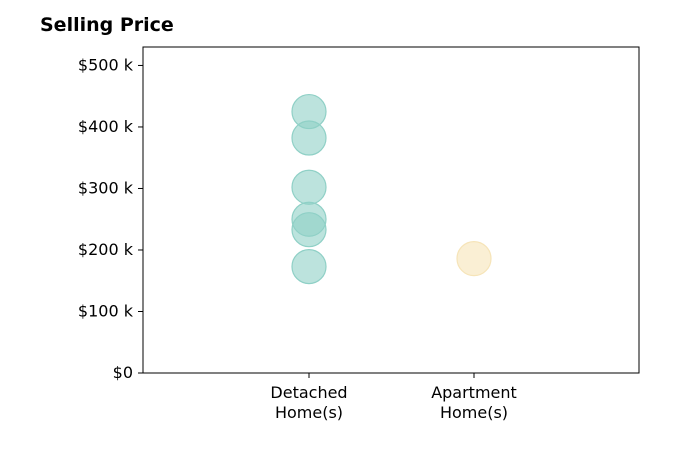 The width and height of the screenshot is (679, 467). Describe the element at coordinates (106, 126) in the screenshot. I see `y-tick-label: $400 k` at that location.